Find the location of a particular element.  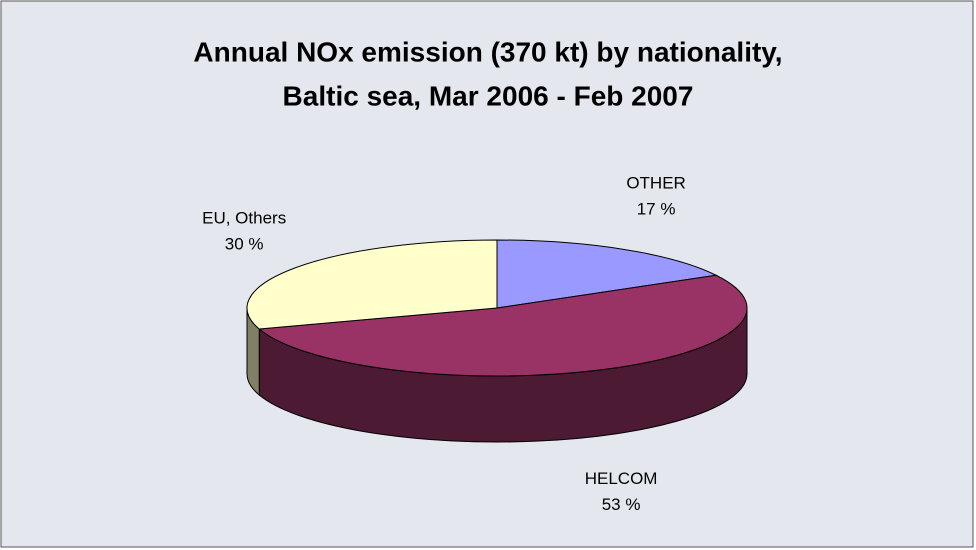

slice-label: EU, Others is located at coordinates (244, 218).